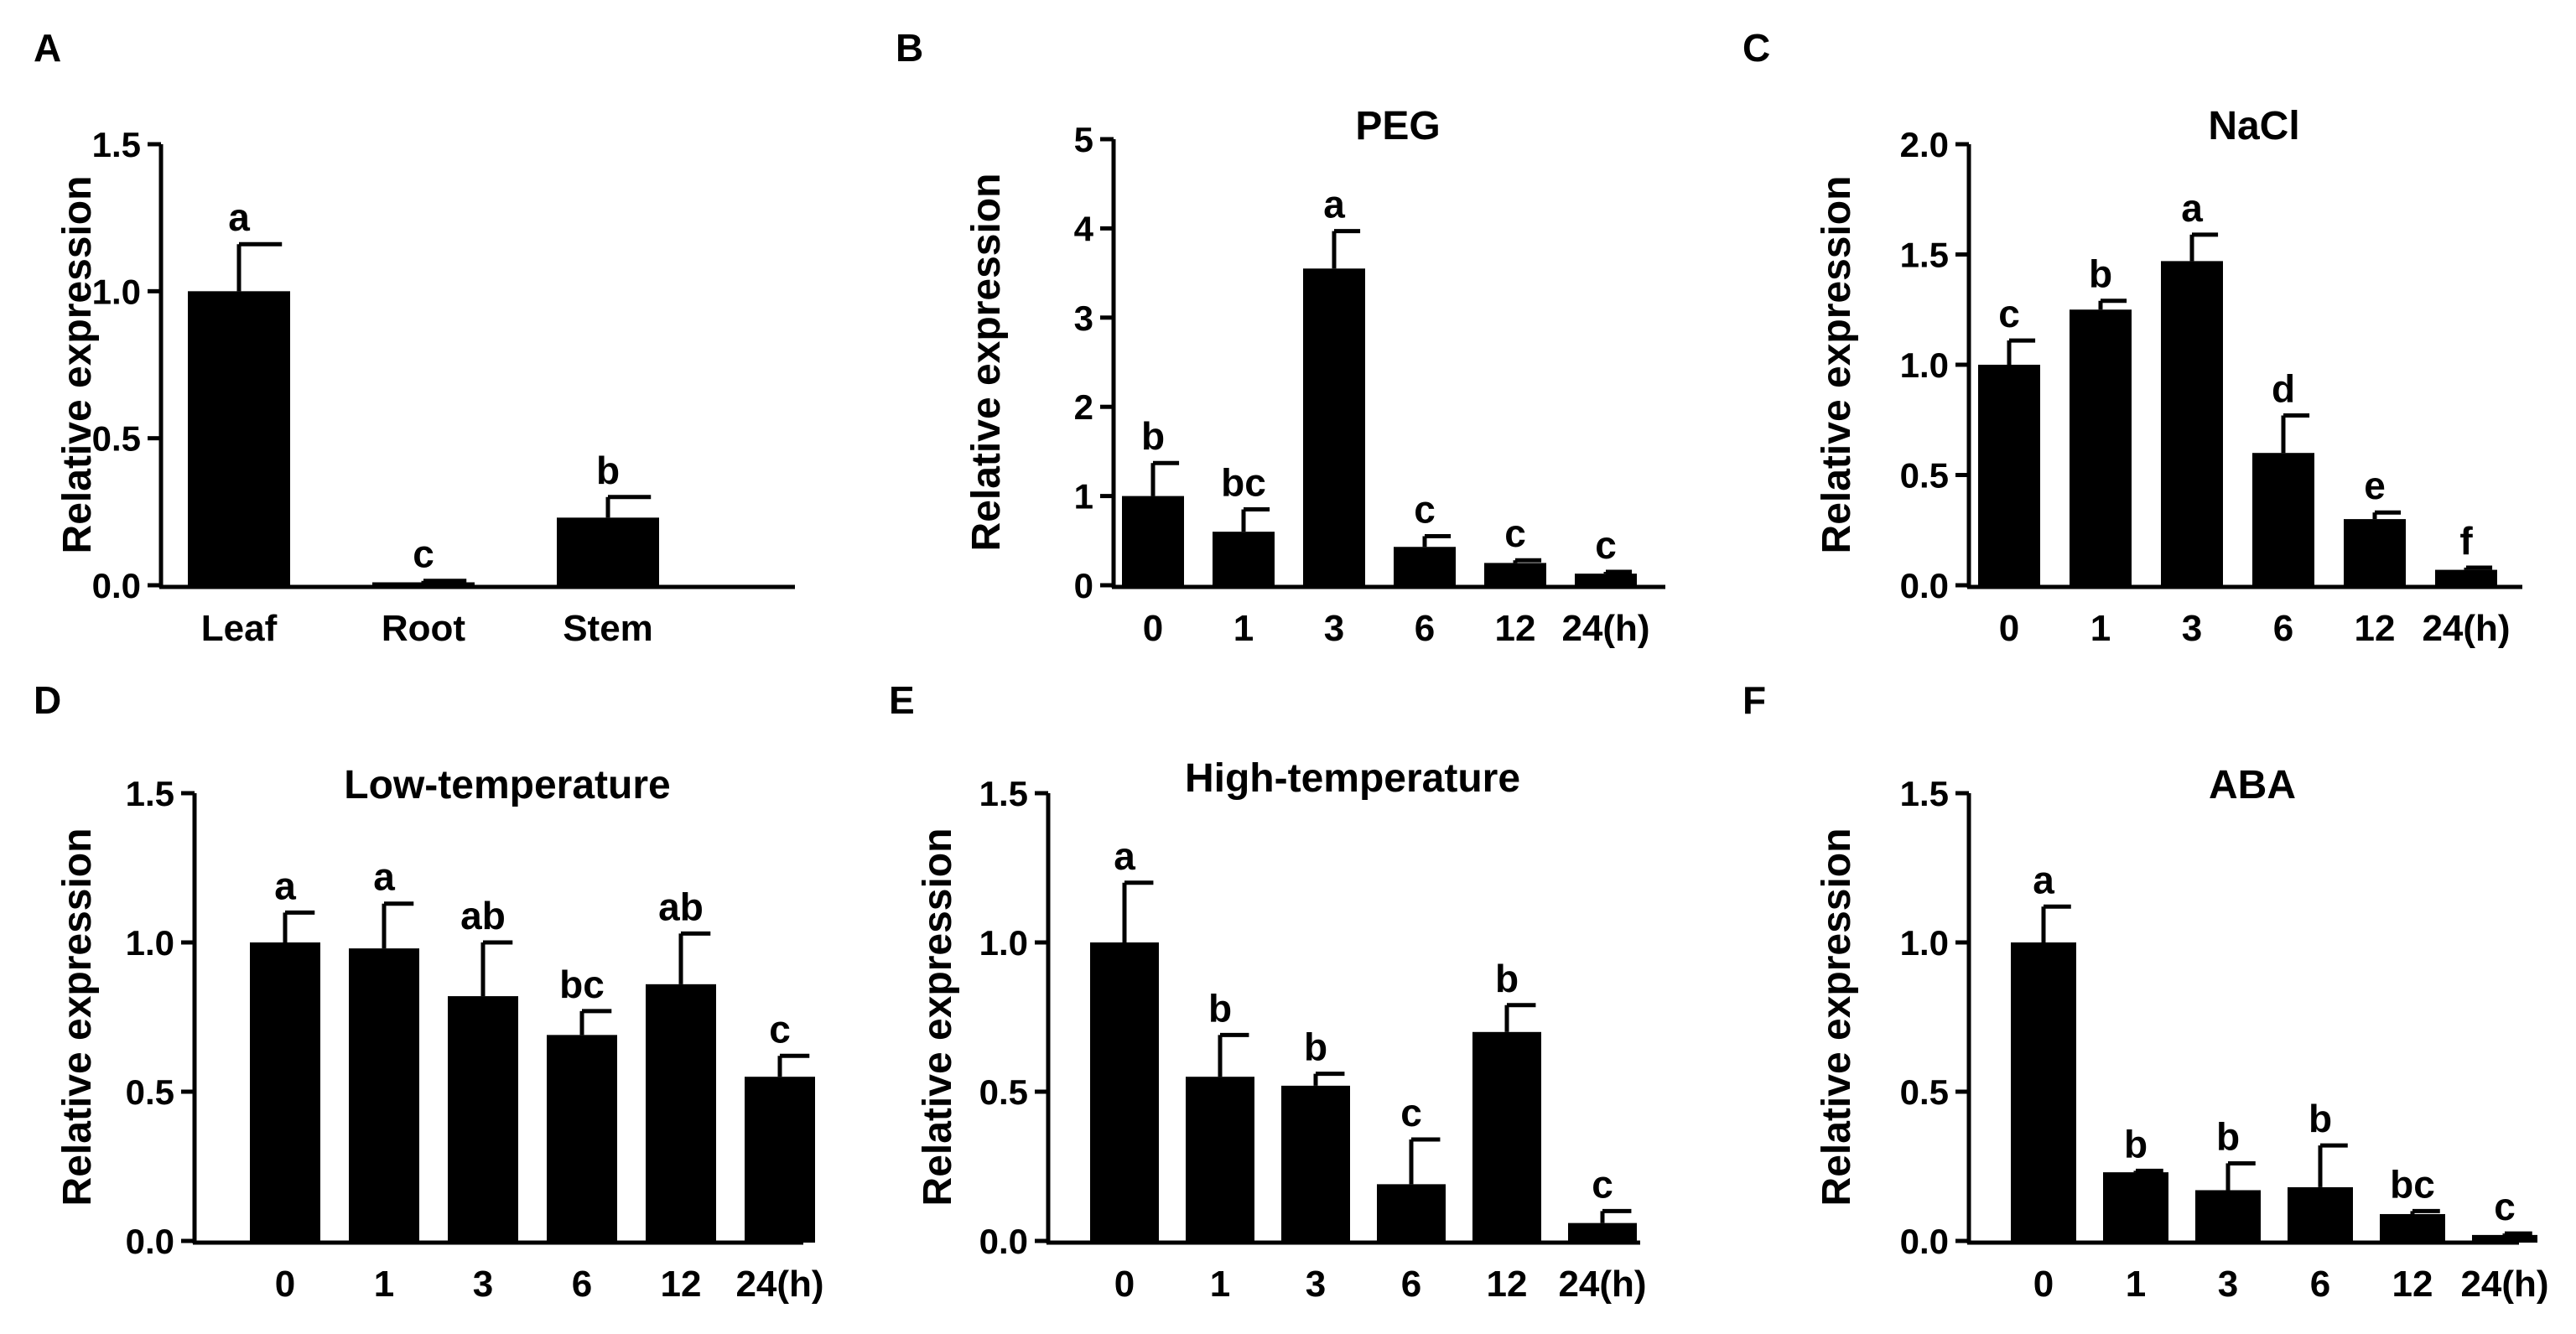  I want to click on panel-b-x-tick-label: 24(h), so click(1605, 628).